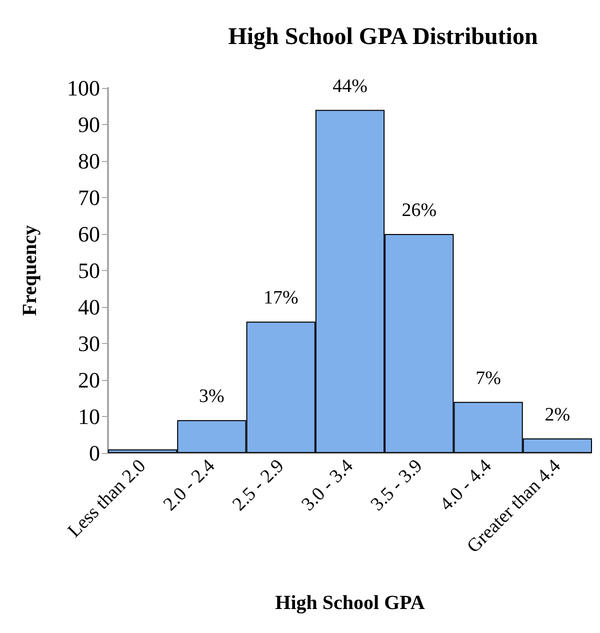 This screenshot has width=600, height=633. I want to click on y-tick-label: 50, so click(89, 270).